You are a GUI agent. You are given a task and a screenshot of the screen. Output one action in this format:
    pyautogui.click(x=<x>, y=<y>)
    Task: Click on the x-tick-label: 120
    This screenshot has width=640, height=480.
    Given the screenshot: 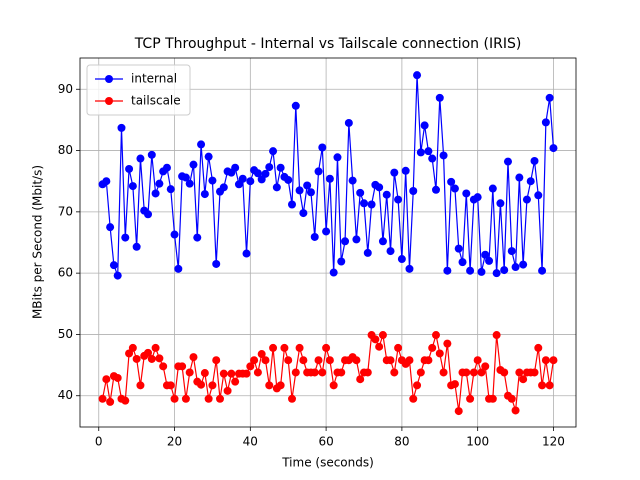 What is the action you would take?
    pyautogui.click(x=553, y=442)
    